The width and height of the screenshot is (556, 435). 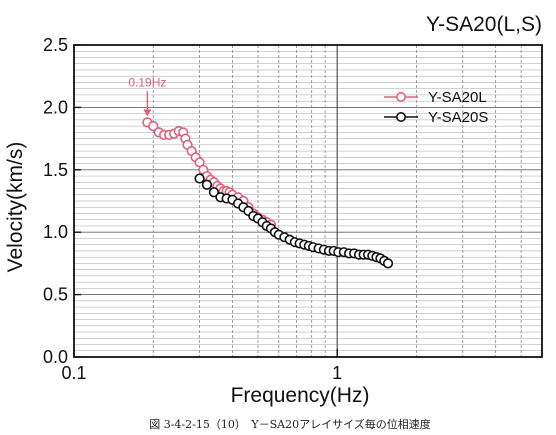 I want to click on y-tick-label: 1.5, so click(x=55, y=170).